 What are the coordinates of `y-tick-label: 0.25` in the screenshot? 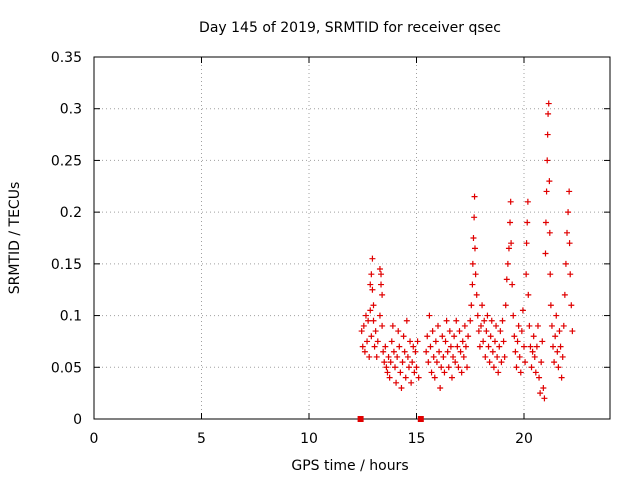 It's located at (66, 161).